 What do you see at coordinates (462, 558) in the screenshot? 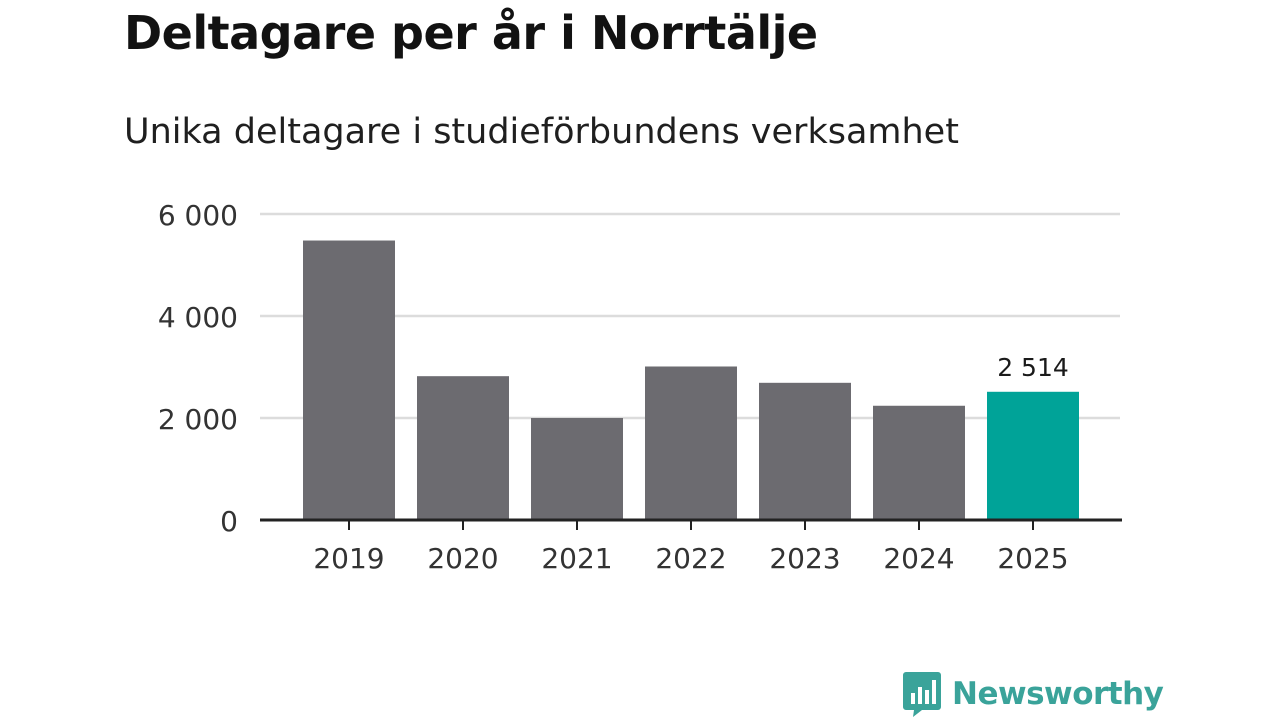
I see `x-tick-label: 2020` at bounding box center [462, 558].